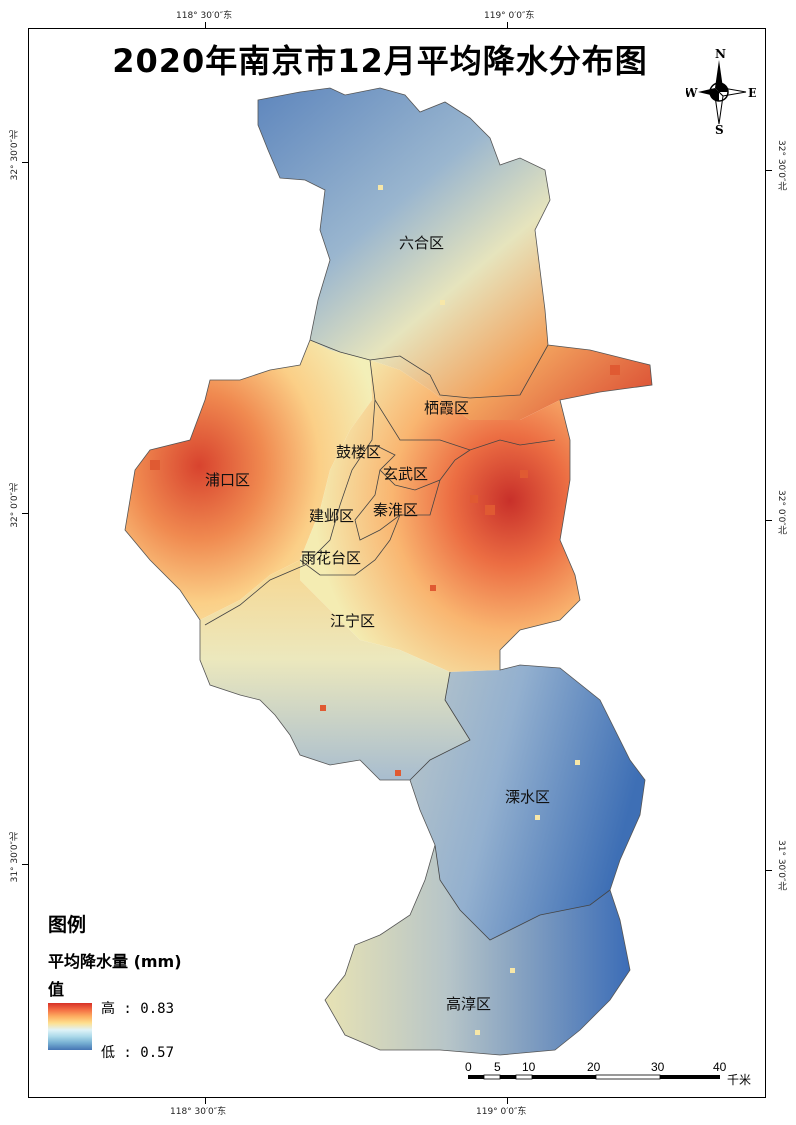 This screenshot has height=1125, width=796. Describe the element at coordinates (739, 1080) in the screenshot. I see `scale-unit: 千米` at that location.